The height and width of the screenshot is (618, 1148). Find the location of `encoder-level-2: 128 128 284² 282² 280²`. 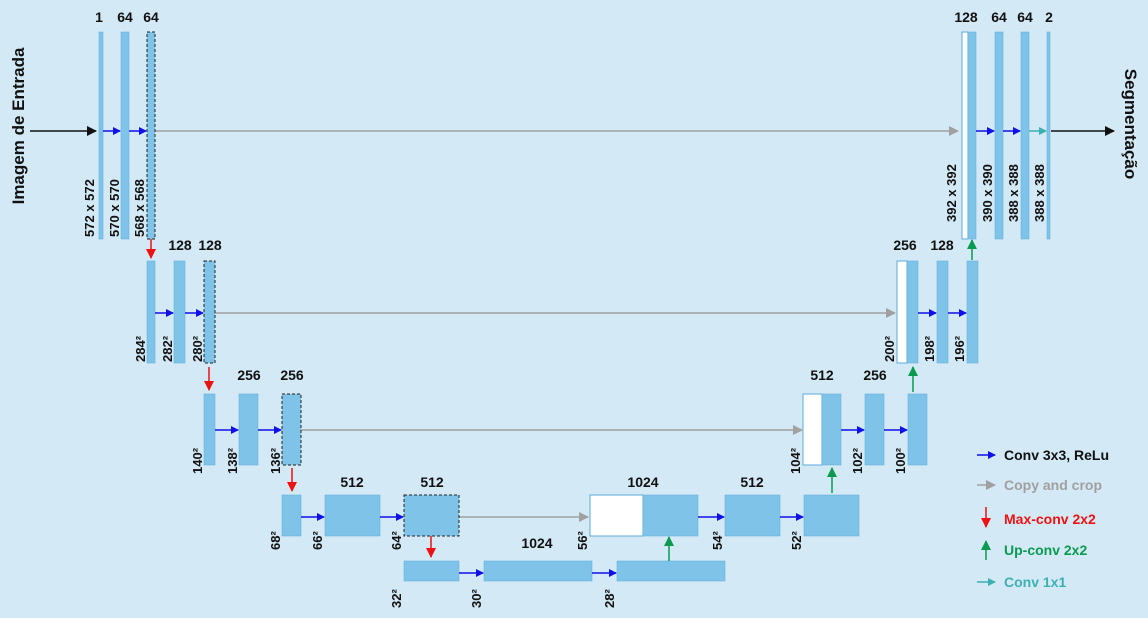

encoder-level-2: 128 128 284² 282² 280² is located at coordinates (177, 300).